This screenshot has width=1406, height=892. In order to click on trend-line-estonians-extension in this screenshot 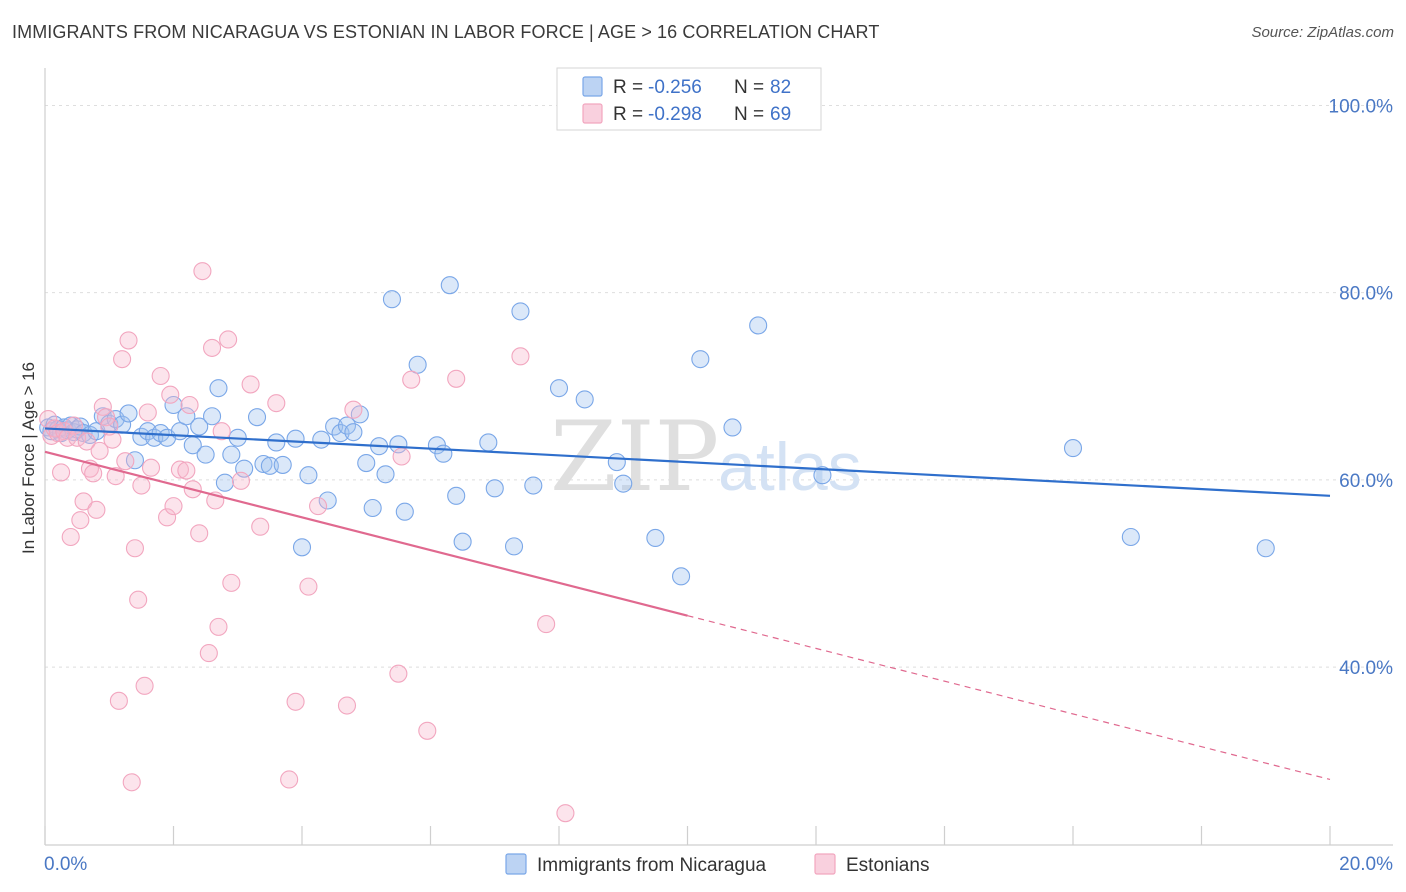, I will do `click(1009, 698)`.